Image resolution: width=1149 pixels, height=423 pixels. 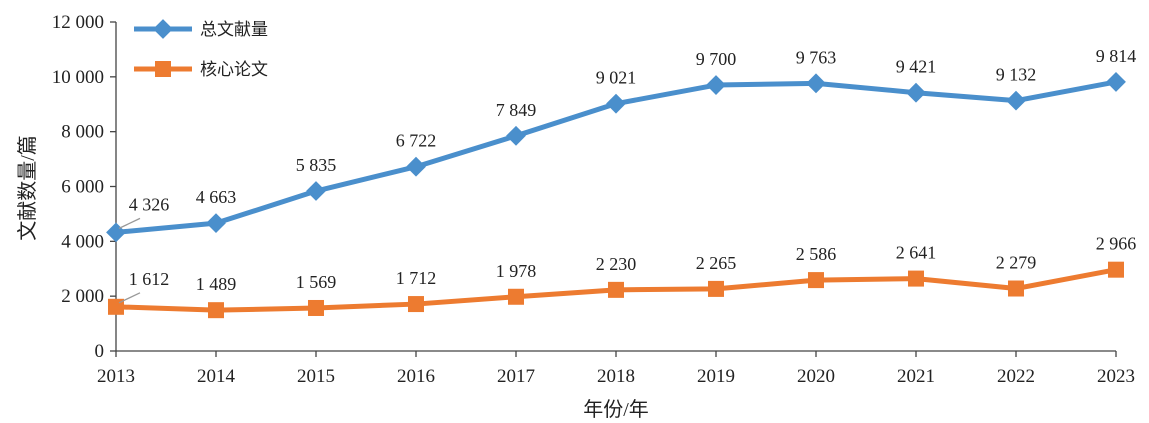 I want to click on y-tick-label: 4 000, so click(x=82, y=241).